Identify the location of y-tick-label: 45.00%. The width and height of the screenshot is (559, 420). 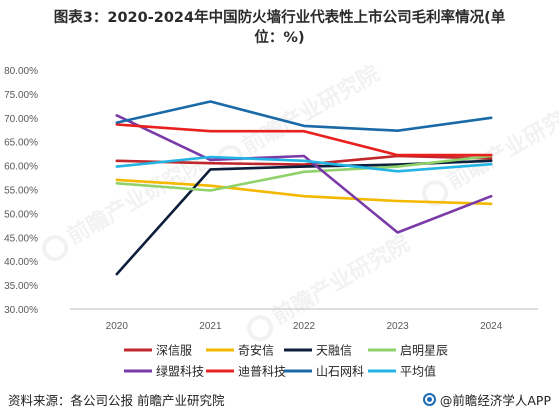
(21, 238).